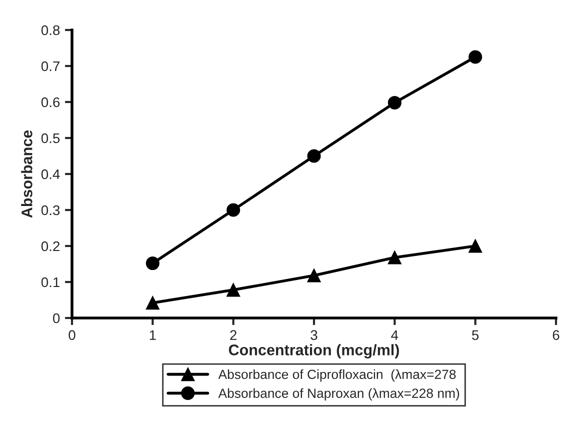  What do you see at coordinates (153, 335) in the screenshot?
I see `x-tick-label: 1` at bounding box center [153, 335].